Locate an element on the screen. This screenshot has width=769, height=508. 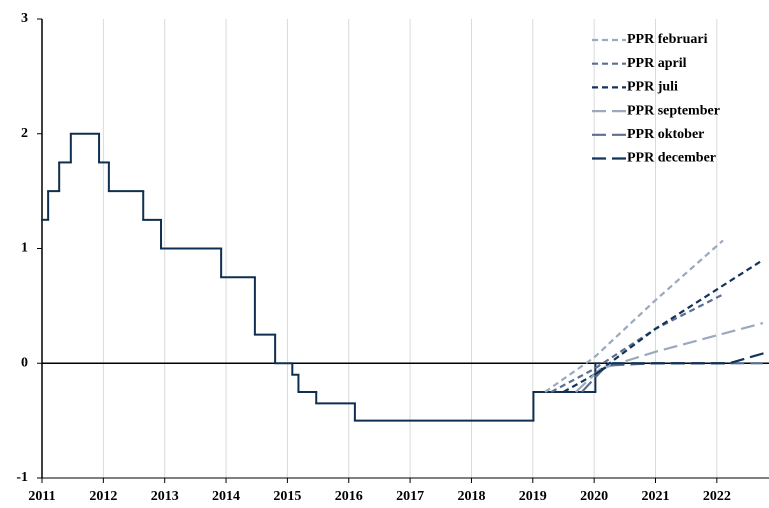
x-tick-label: 2018 is located at coordinates (471, 496).